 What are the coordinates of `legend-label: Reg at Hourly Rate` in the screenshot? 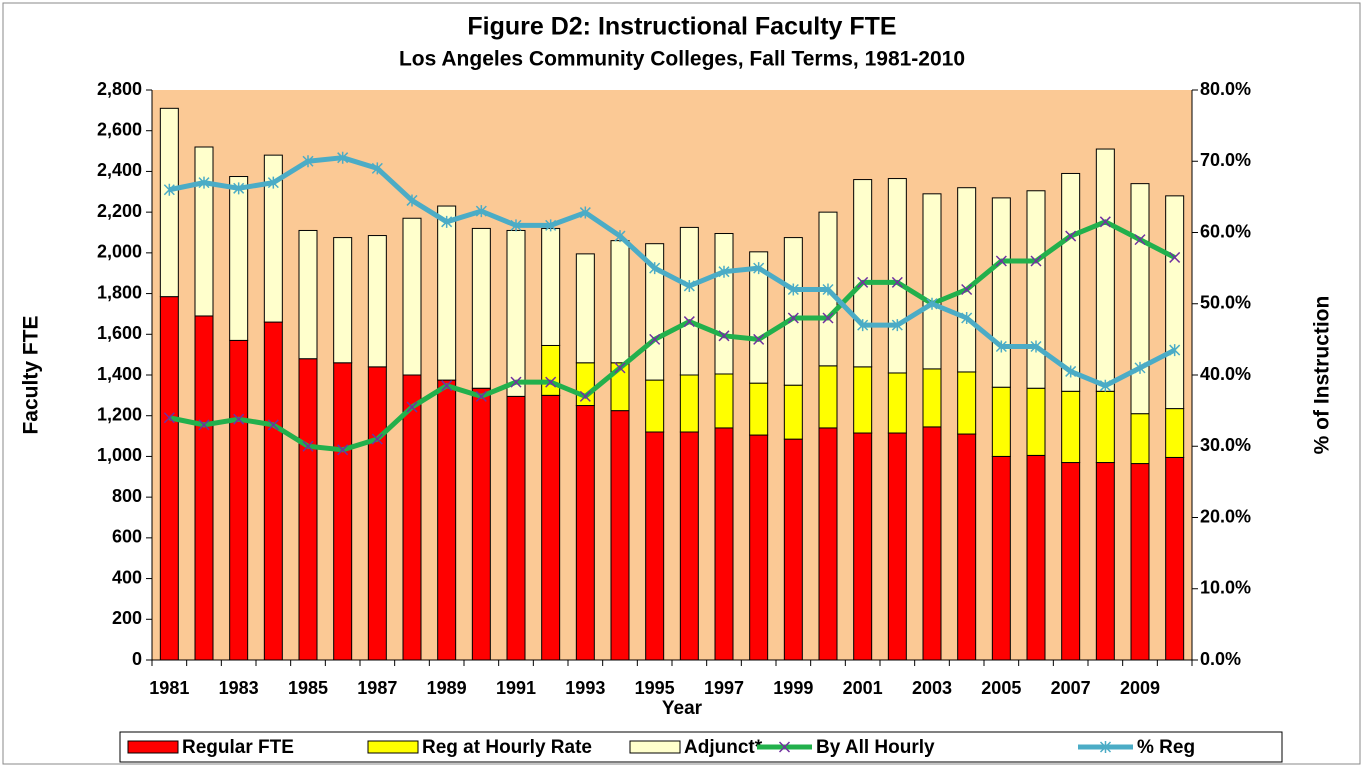 It's located at (507, 747).